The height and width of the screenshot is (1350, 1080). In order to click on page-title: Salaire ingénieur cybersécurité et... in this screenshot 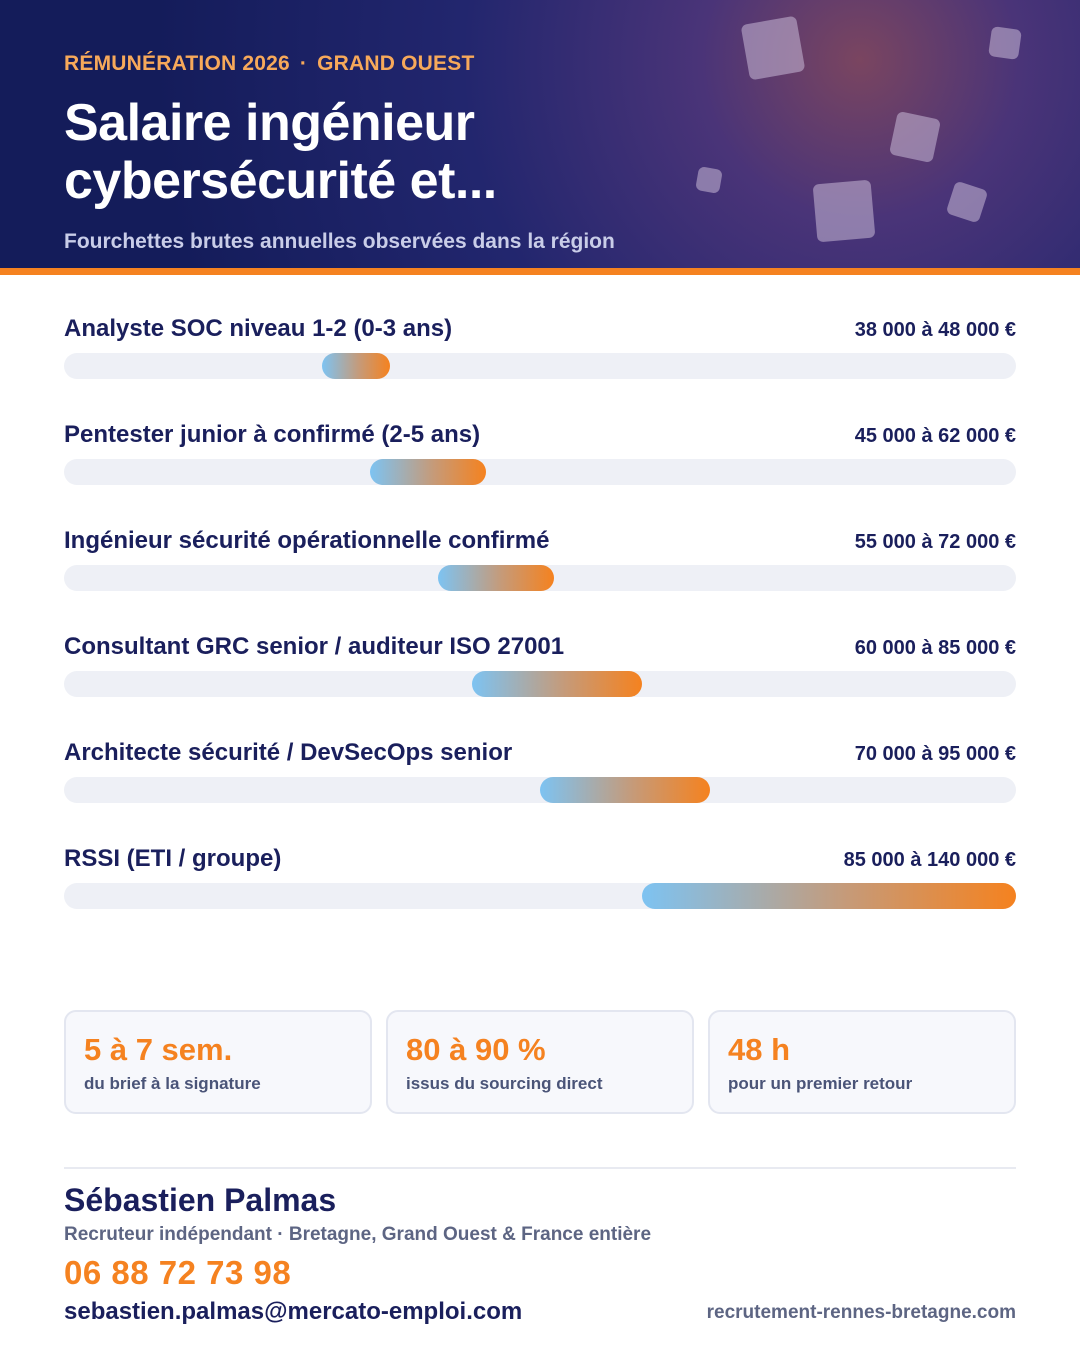, I will do `click(280, 152)`.